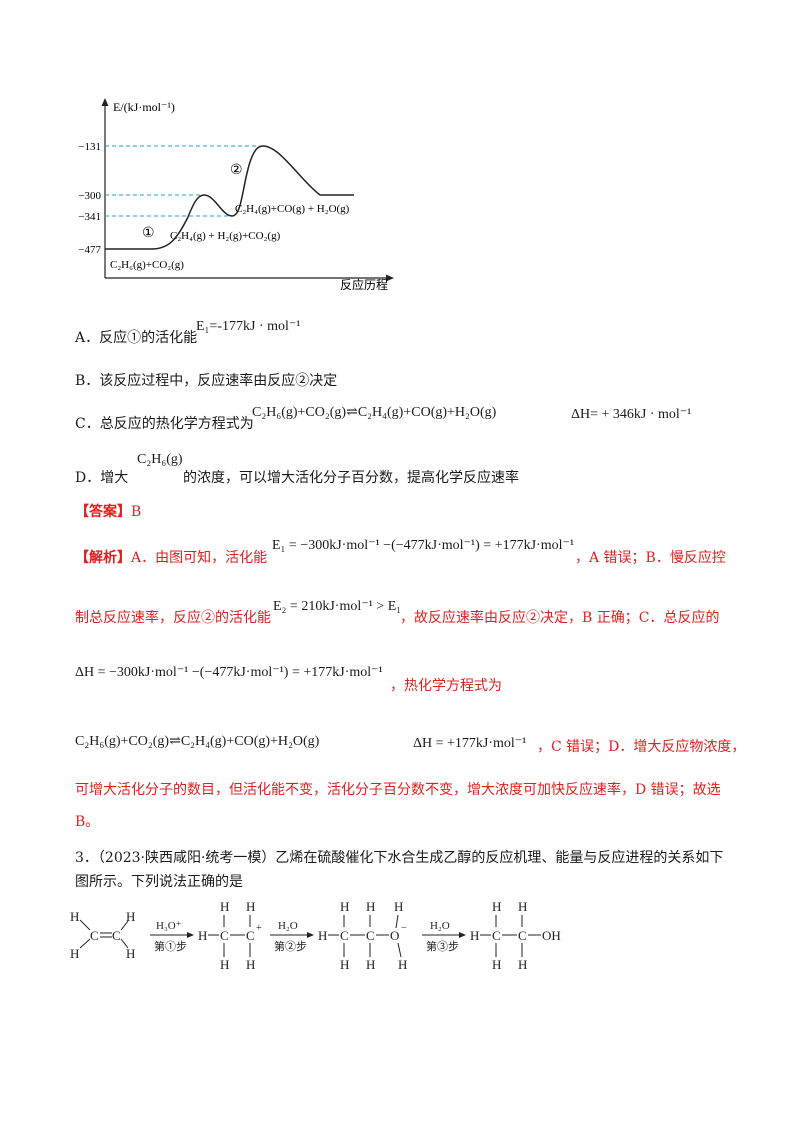 The height and width of the screenshot is (1132, 800). Describe the element at coordinates (102, 478) in the screenshot. I see `option-d-text1: D．增大` at that location.